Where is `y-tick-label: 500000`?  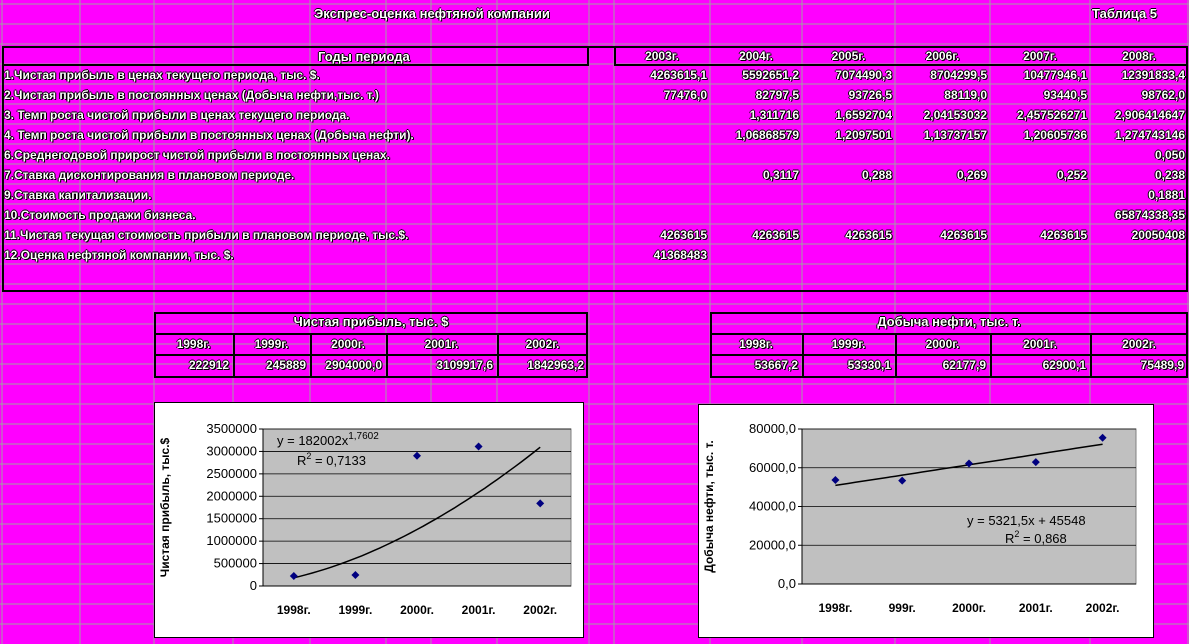 y-tick-label: 500000 is located at coordinates (235, 563).